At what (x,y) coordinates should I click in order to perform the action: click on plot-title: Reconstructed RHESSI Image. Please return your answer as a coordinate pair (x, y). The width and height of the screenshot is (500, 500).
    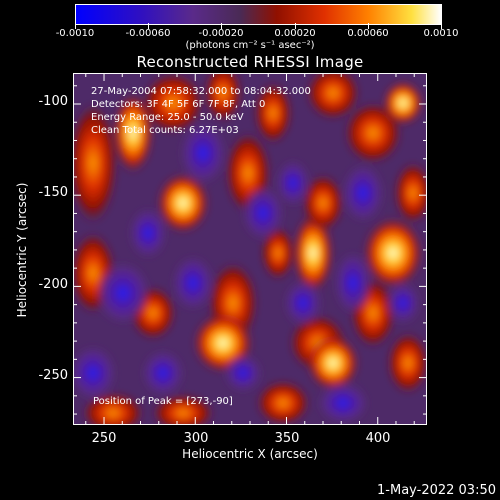
    Looking at the image, I should click on (250, 62).